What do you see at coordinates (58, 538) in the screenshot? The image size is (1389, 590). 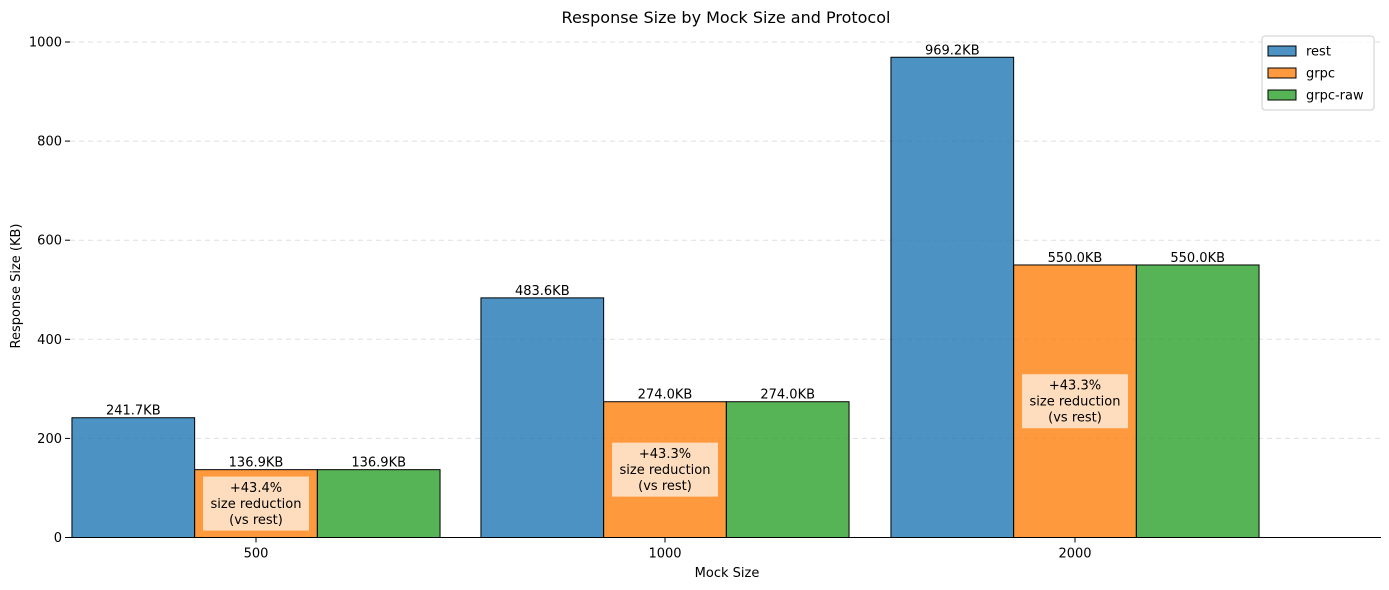 I see `y-tick-label: 0` at bounding box center [58, 538].